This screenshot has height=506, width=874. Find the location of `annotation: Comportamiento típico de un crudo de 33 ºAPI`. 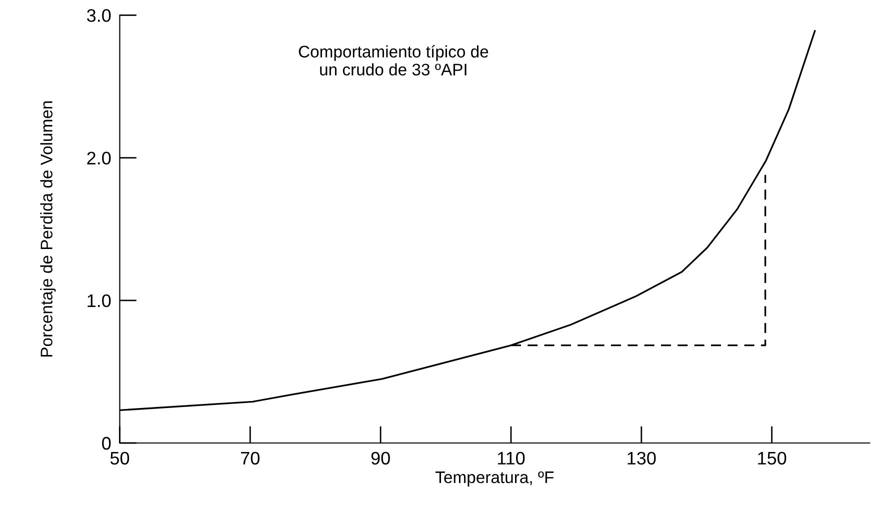

annotation: Comportamiento típico de un crudo de 33 ºAPI is located at coordinates (393, 60).